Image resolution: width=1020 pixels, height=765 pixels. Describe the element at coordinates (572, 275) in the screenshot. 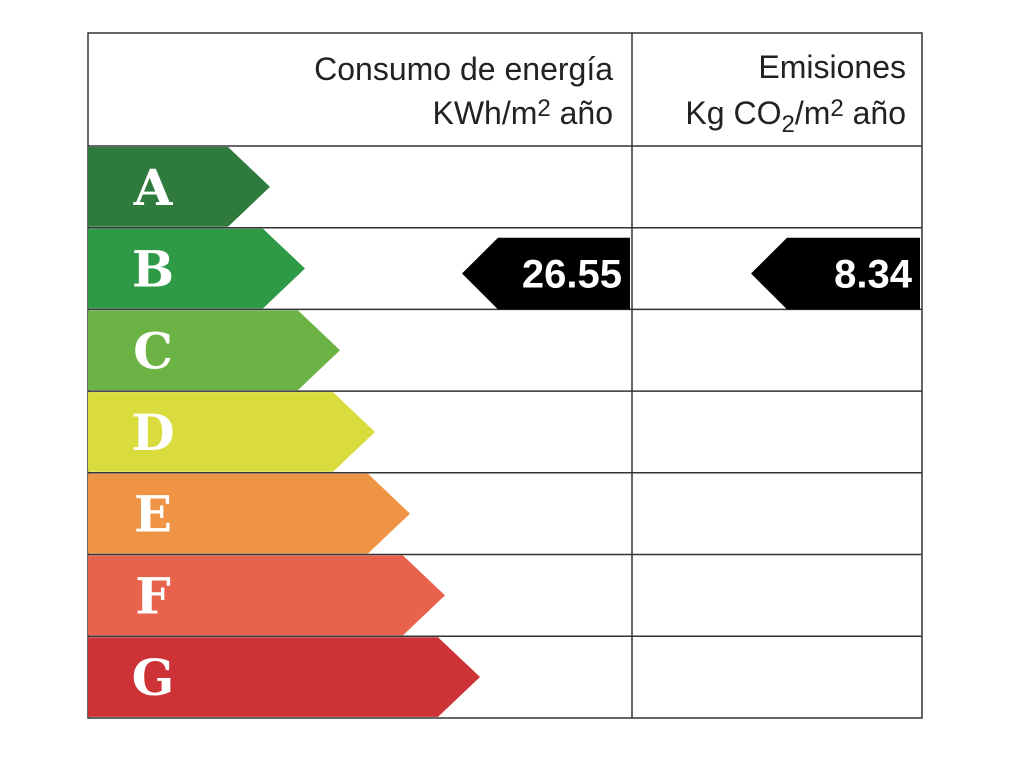

I see `indicator-value: 26.55` at that location.